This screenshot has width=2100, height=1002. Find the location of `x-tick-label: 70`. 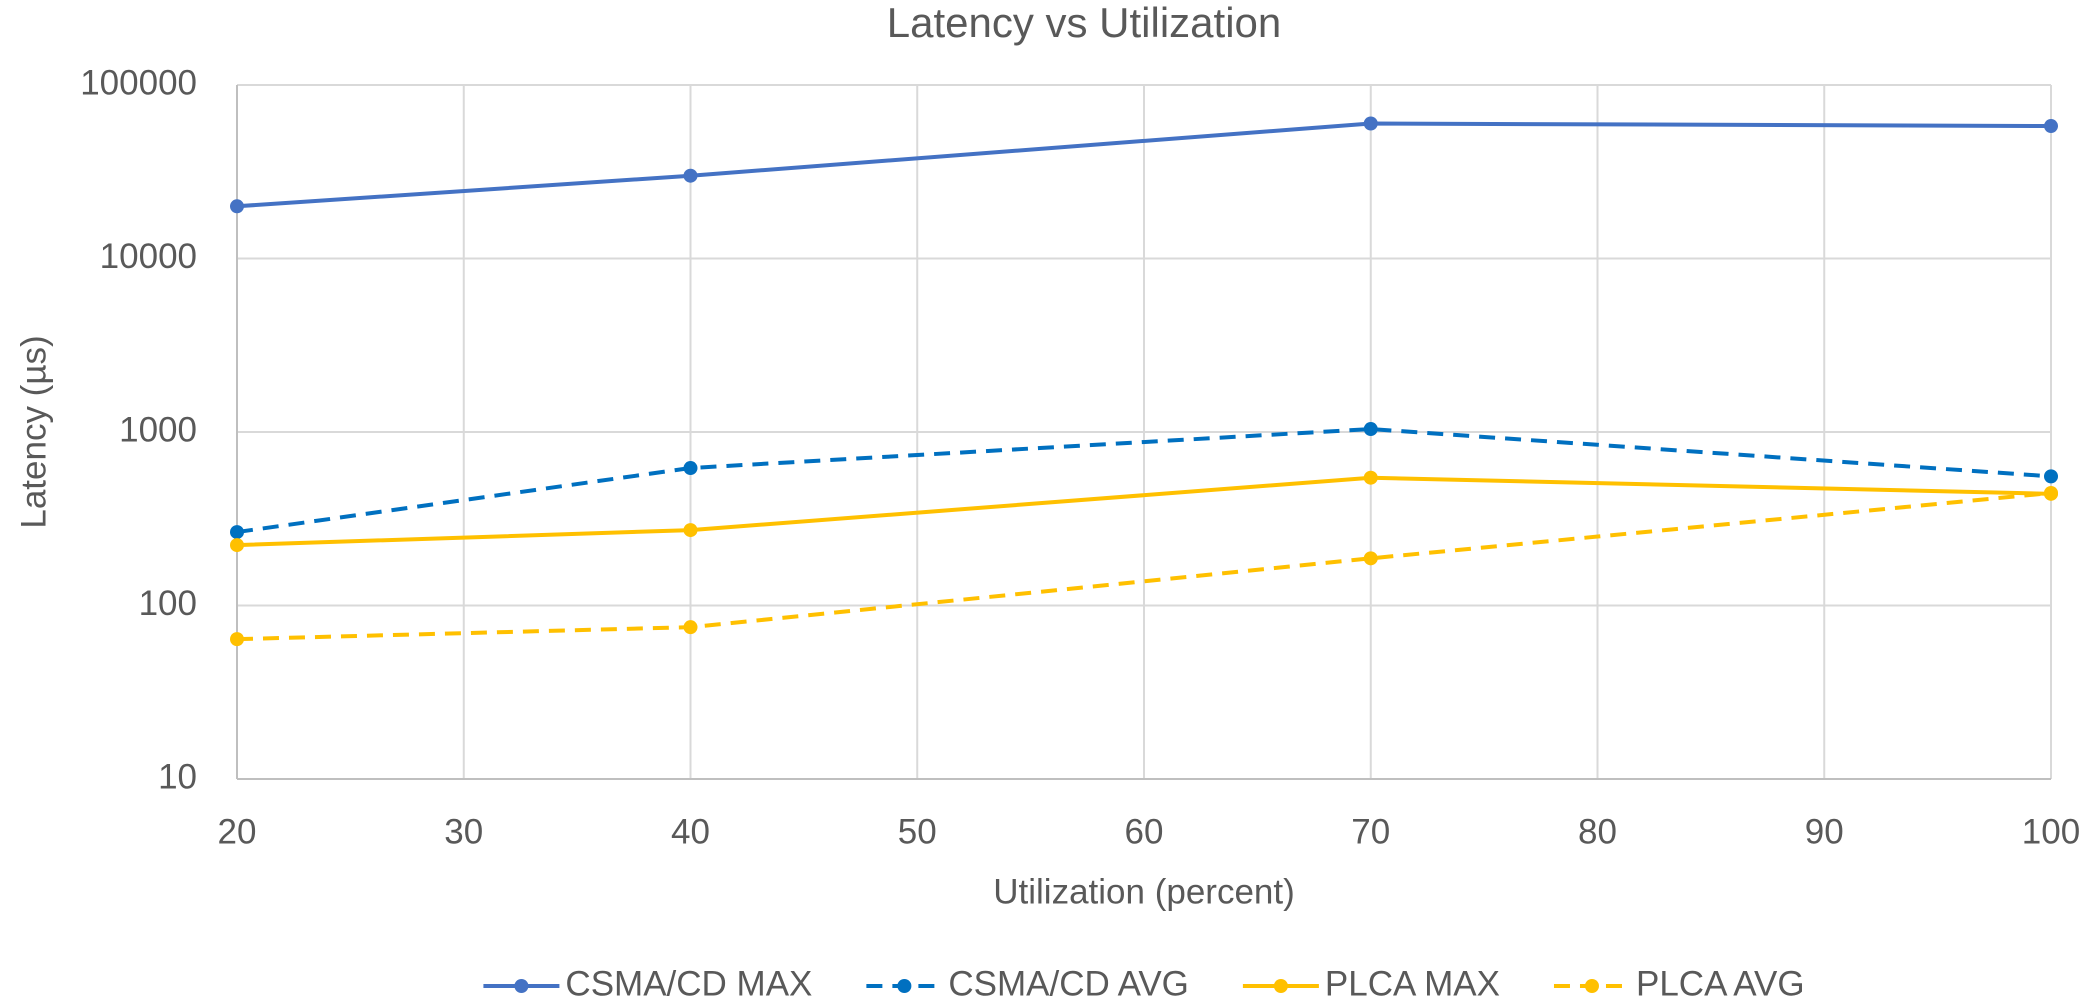

x-tick-label: 70 is located at coordinates (1370, 831).